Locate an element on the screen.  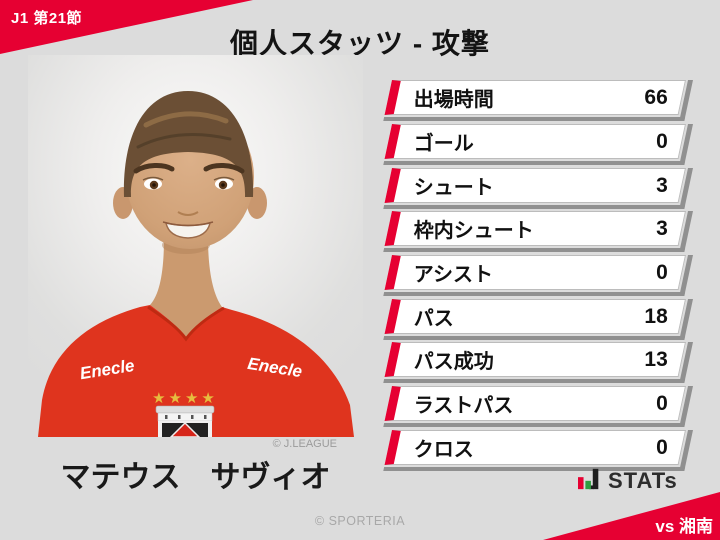
stats-logo: STATs is located at coordinates (628, 479).